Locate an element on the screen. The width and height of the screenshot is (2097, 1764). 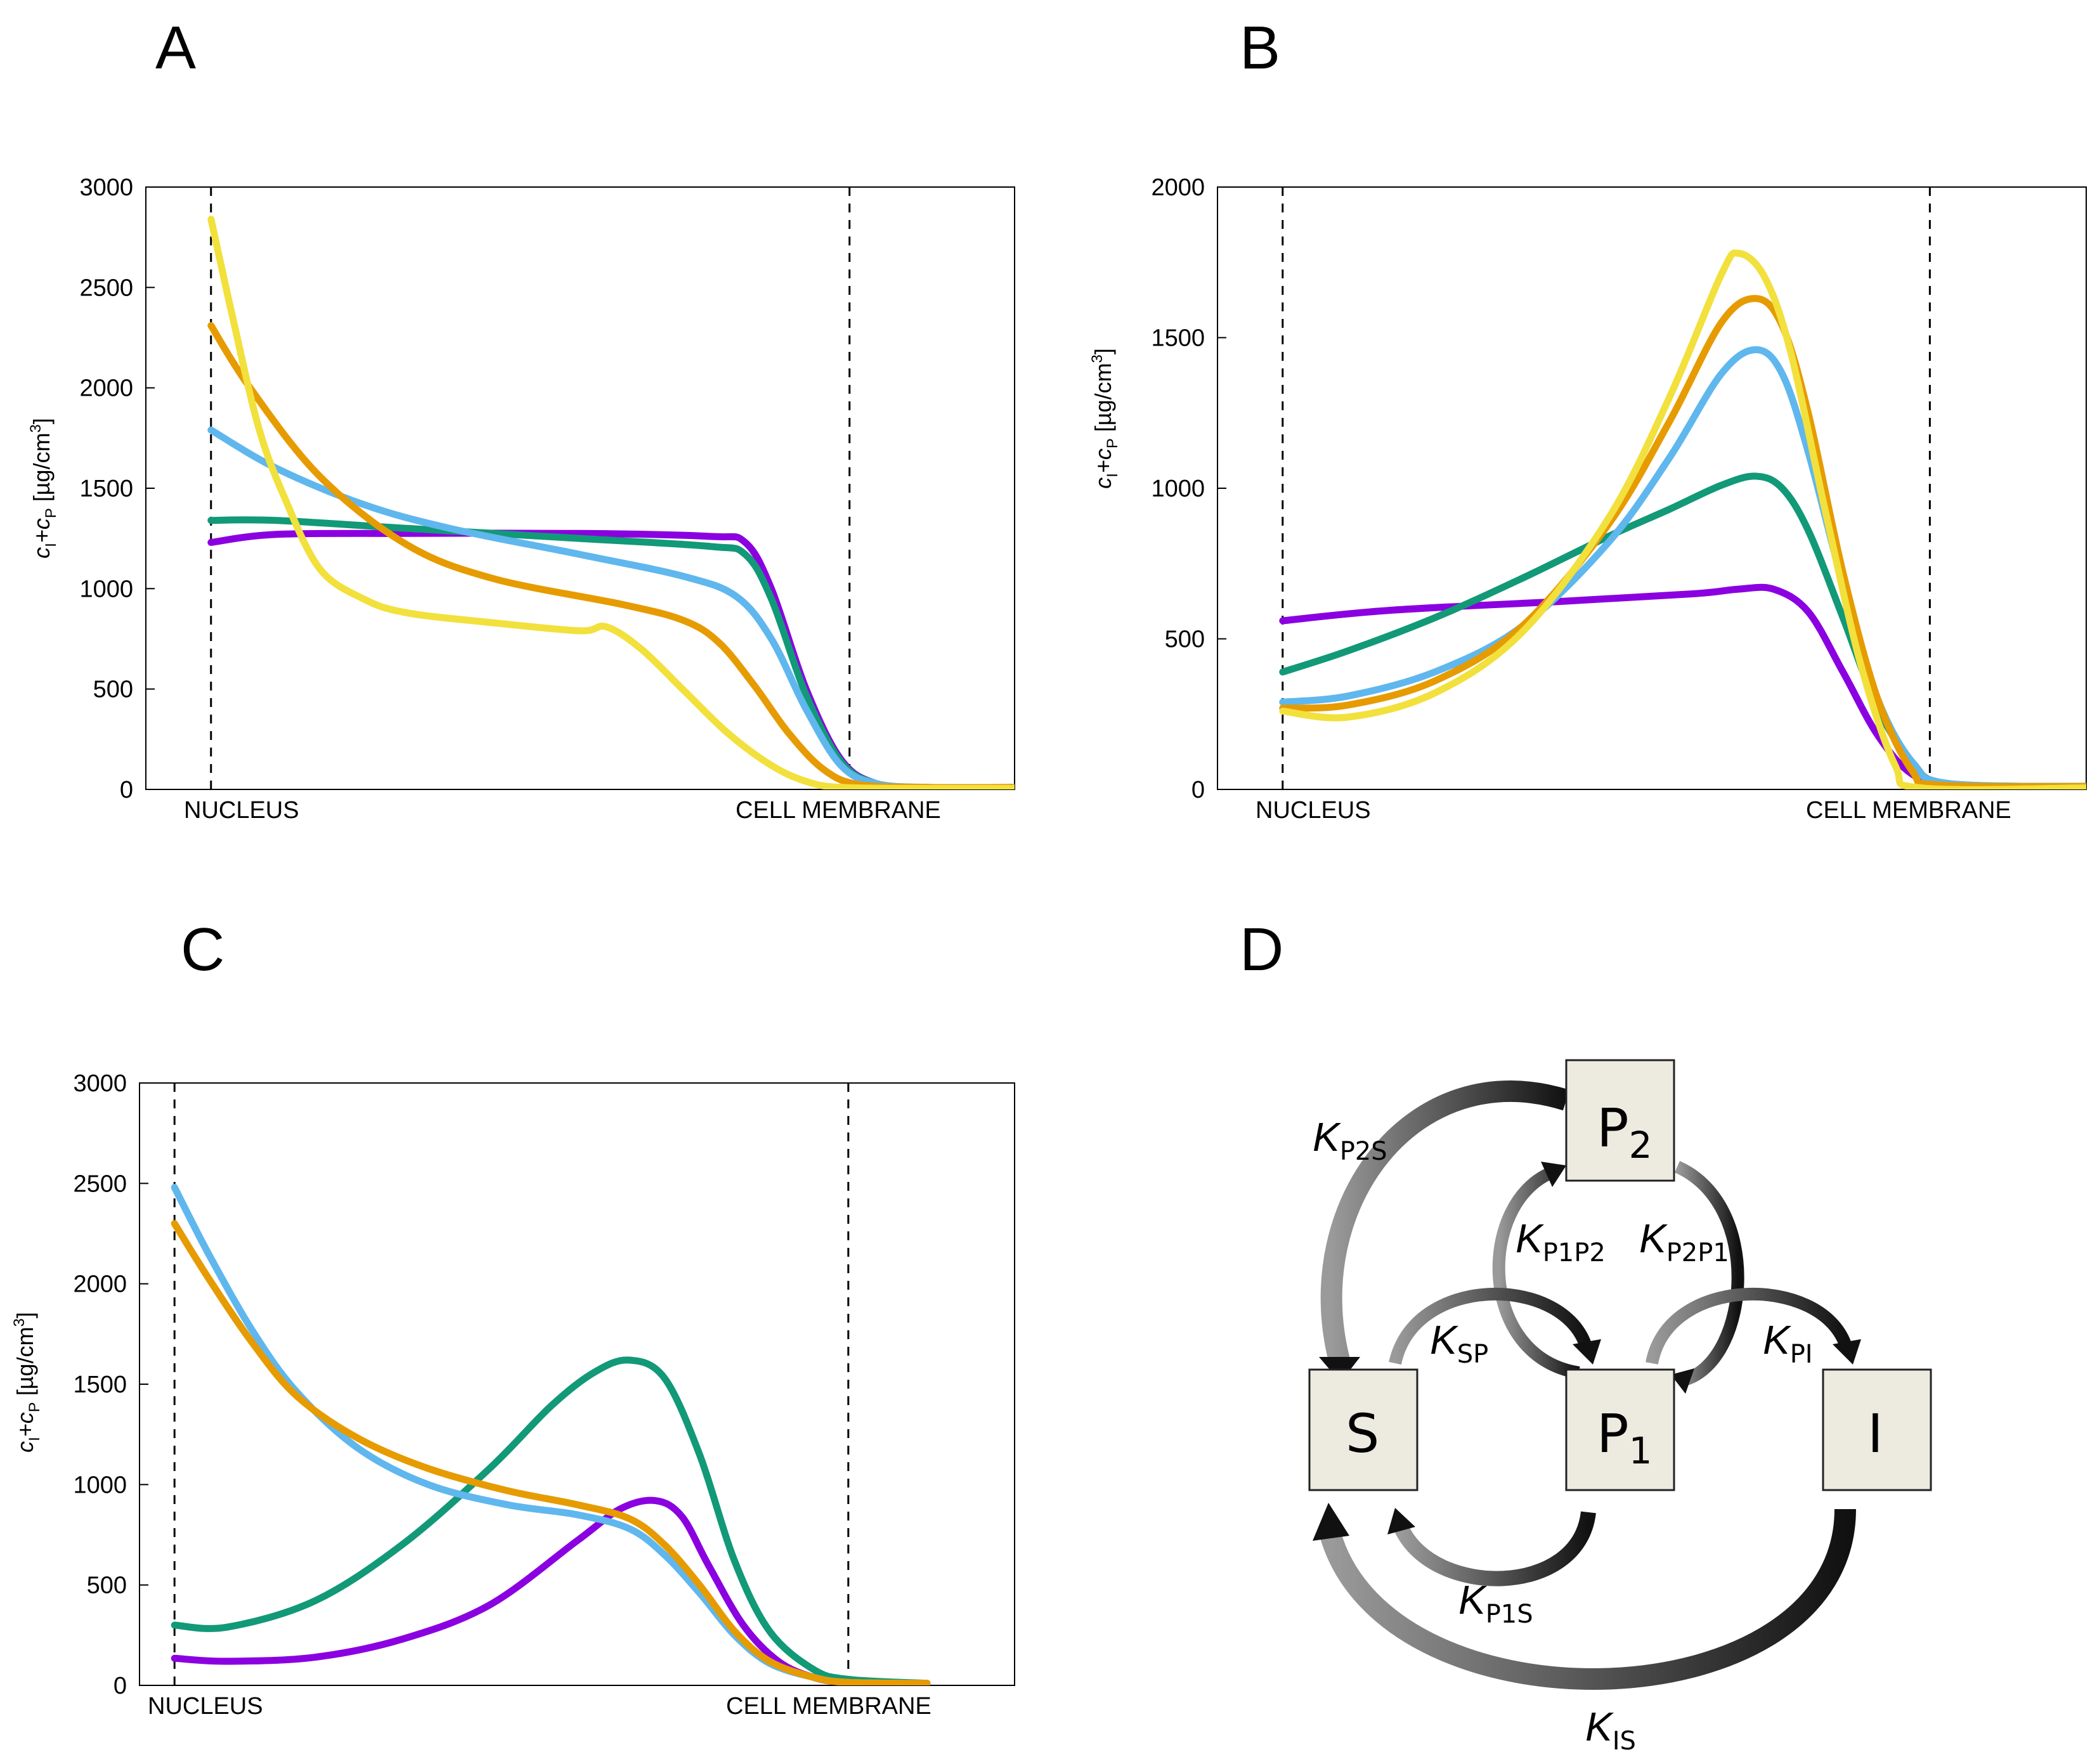
rate-label-p2p1: KP2P1 is located at coordinates (1684, 1242).